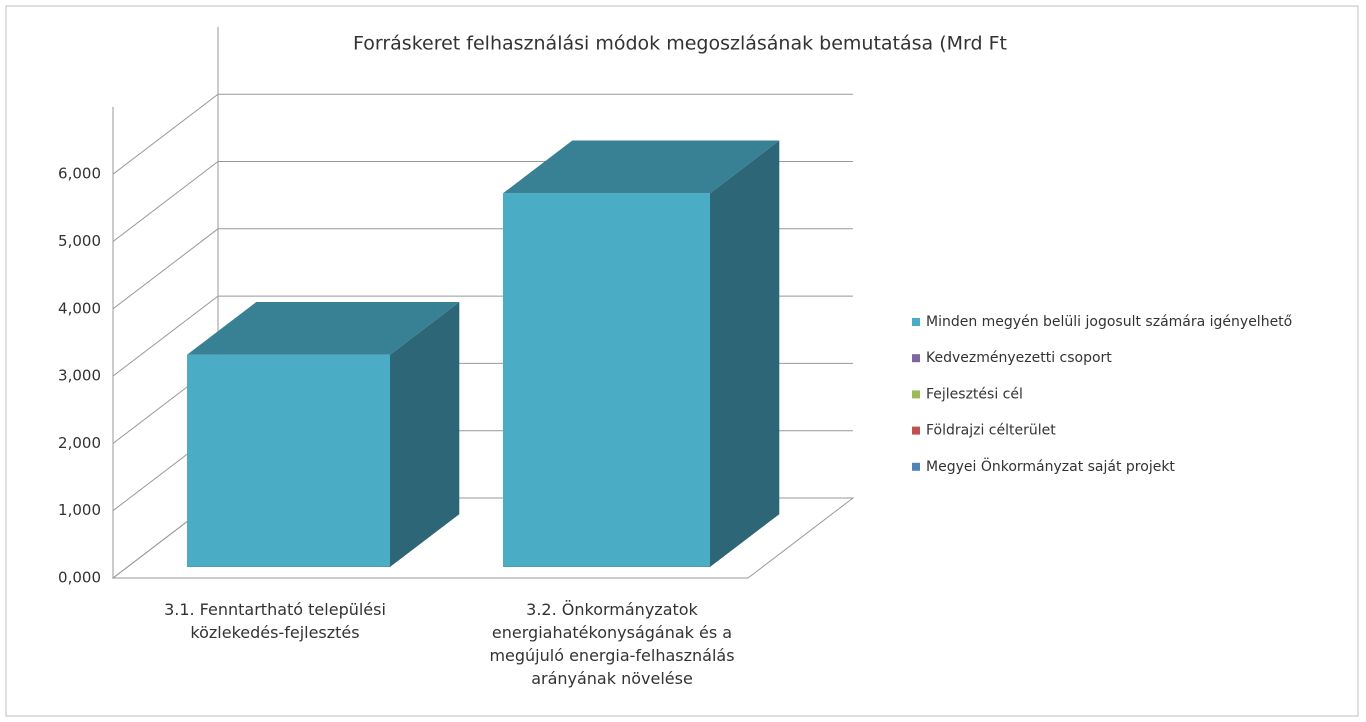  I want to click on legend-label: Kedvezményezetti csoport, so click(1019, 358).